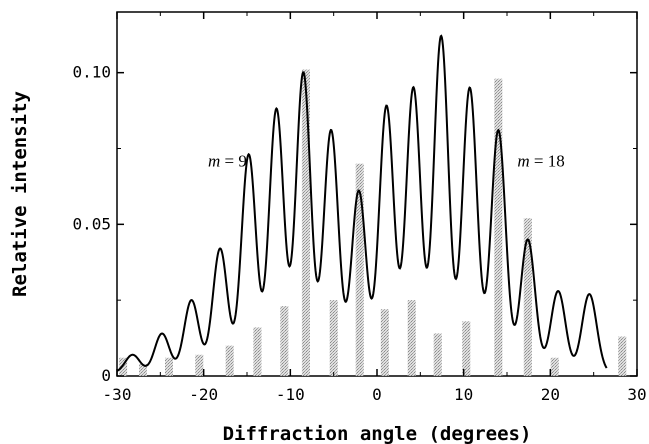 Image resolution: width=649 pixels, height=444 pixels. I want to click on x-tick-label: 10, so click(463, 394).